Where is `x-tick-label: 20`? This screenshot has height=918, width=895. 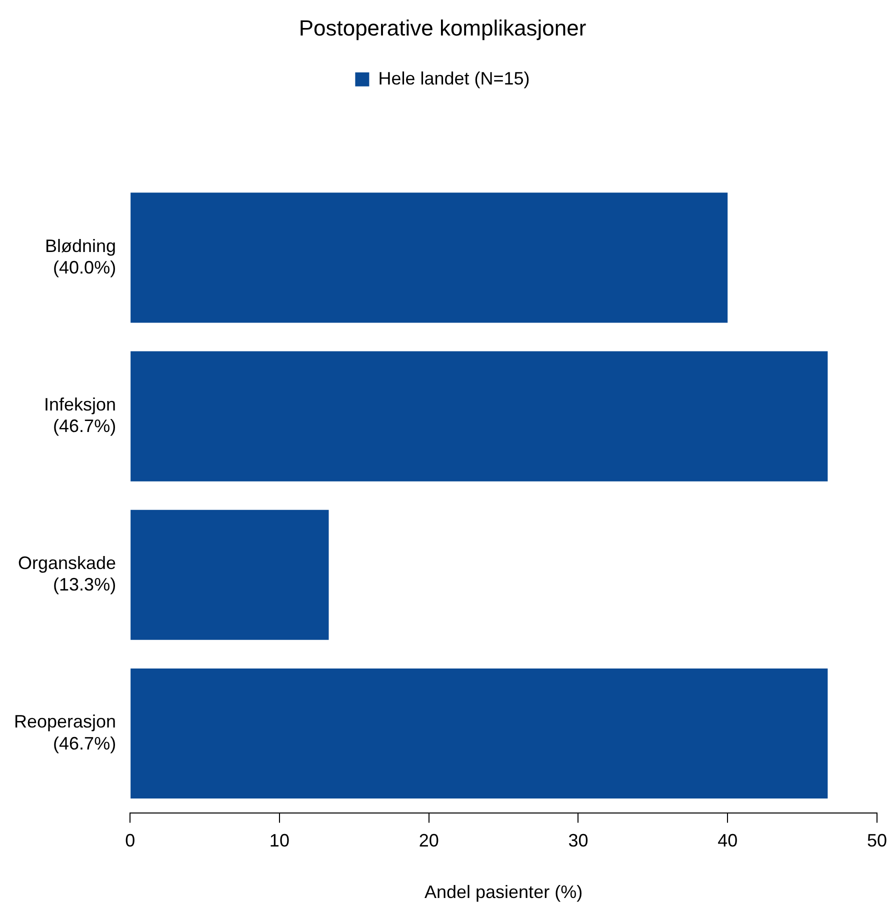
x-tick-label: 20 is located at coordinates (428, 840).